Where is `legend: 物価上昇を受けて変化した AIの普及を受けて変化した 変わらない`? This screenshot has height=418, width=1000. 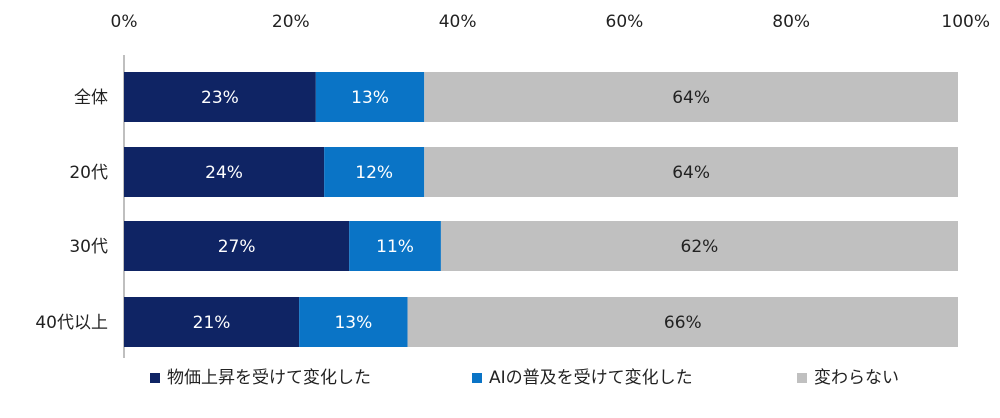
legend: 物価上昇を受けて変化した AIの普及を受けて変化した 変わらない is located at coordinates (524, 378).